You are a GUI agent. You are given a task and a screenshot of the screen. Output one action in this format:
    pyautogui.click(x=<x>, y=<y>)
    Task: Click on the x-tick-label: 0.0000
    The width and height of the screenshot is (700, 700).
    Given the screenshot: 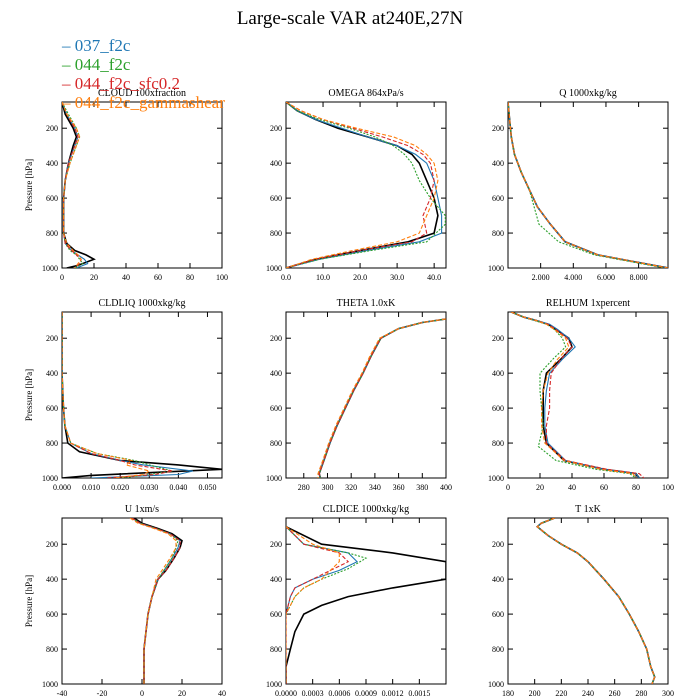 What is the action you would take?
    pyautogui.click(x=286, y=693)
    